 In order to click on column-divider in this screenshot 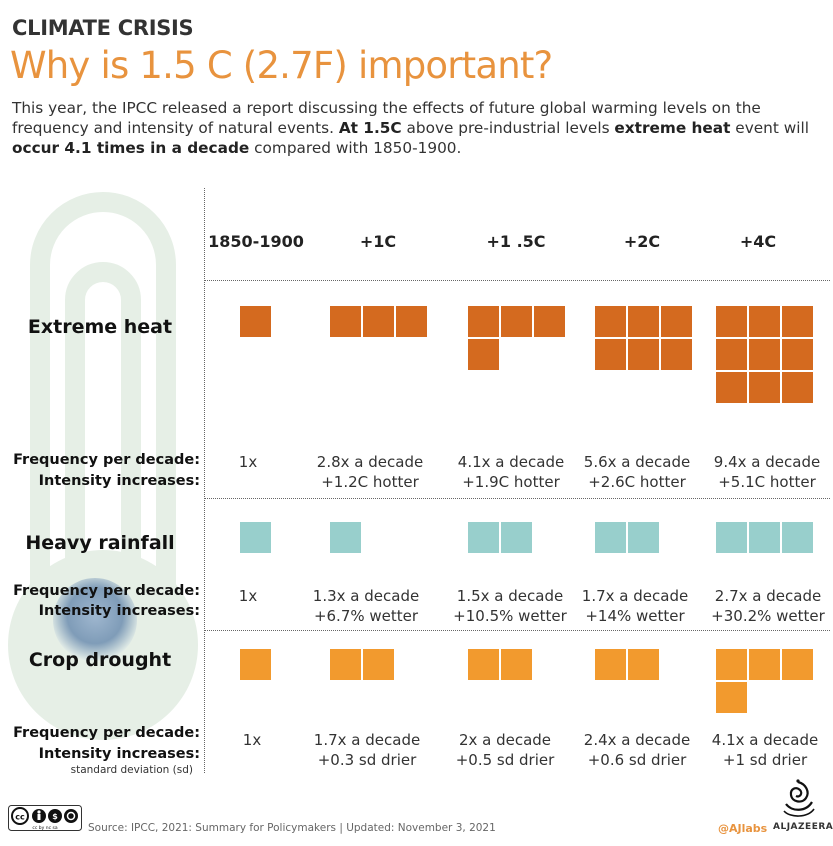, I will do `click(204, 480)`.